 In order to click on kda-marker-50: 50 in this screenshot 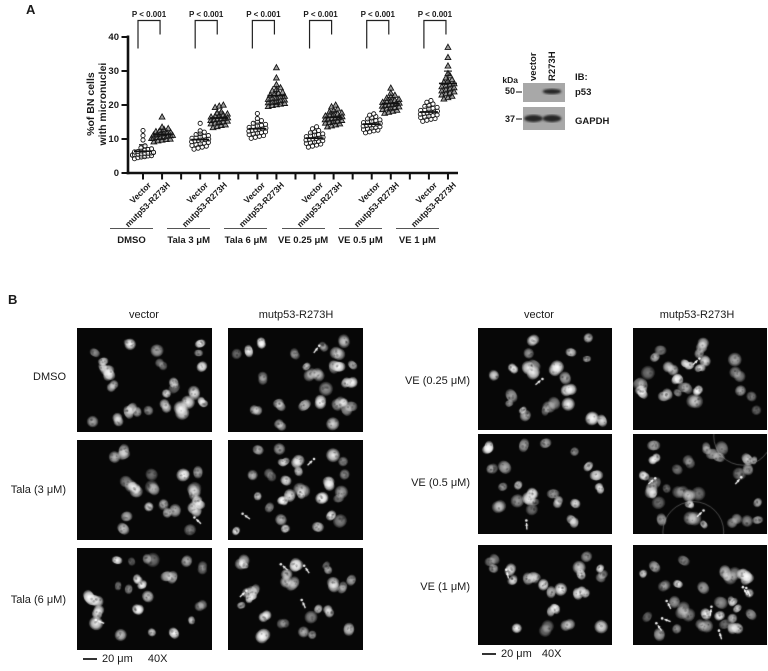, I will do `click(509, 91)`.